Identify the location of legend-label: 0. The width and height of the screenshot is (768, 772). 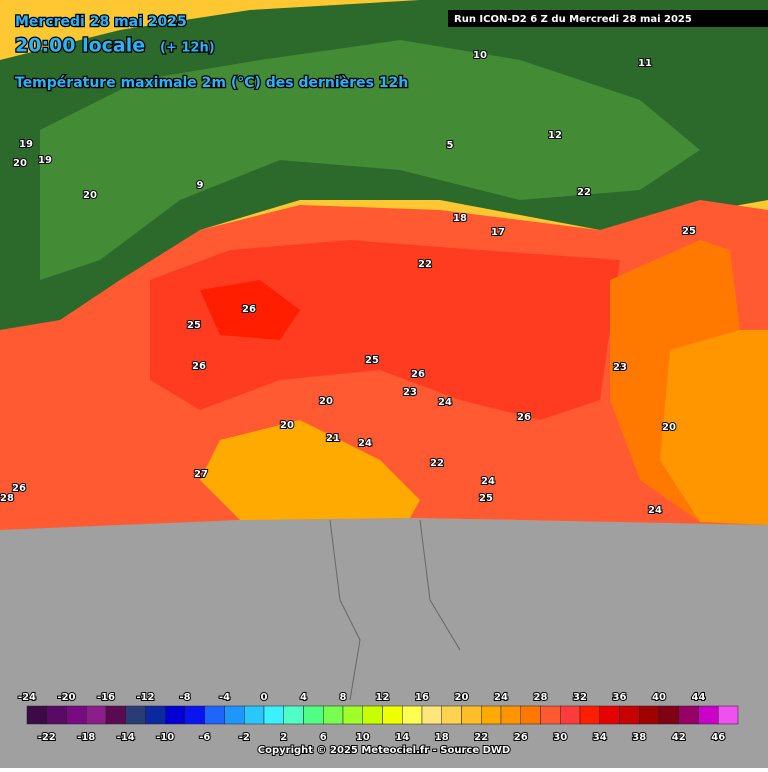
(264, 697).